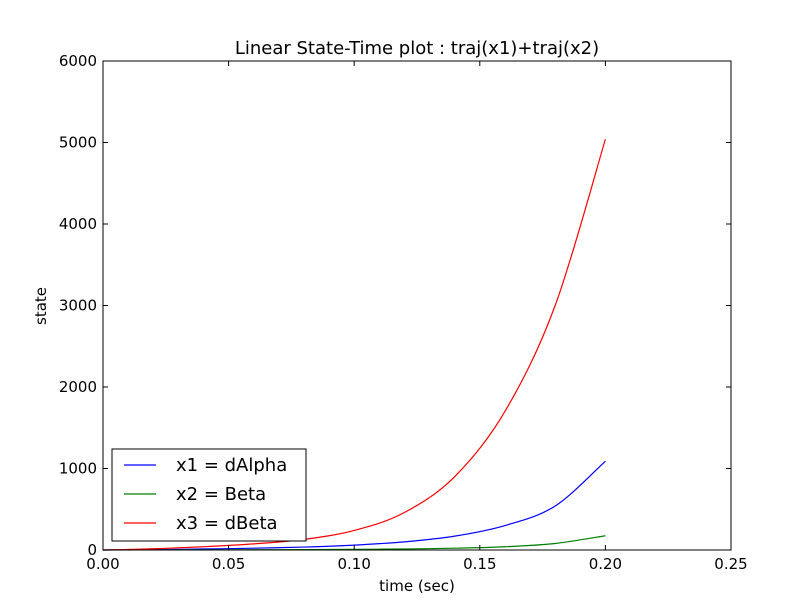 The image size is (812, 616). I want to click on y-tick-label: 5000, so click(78, 143).